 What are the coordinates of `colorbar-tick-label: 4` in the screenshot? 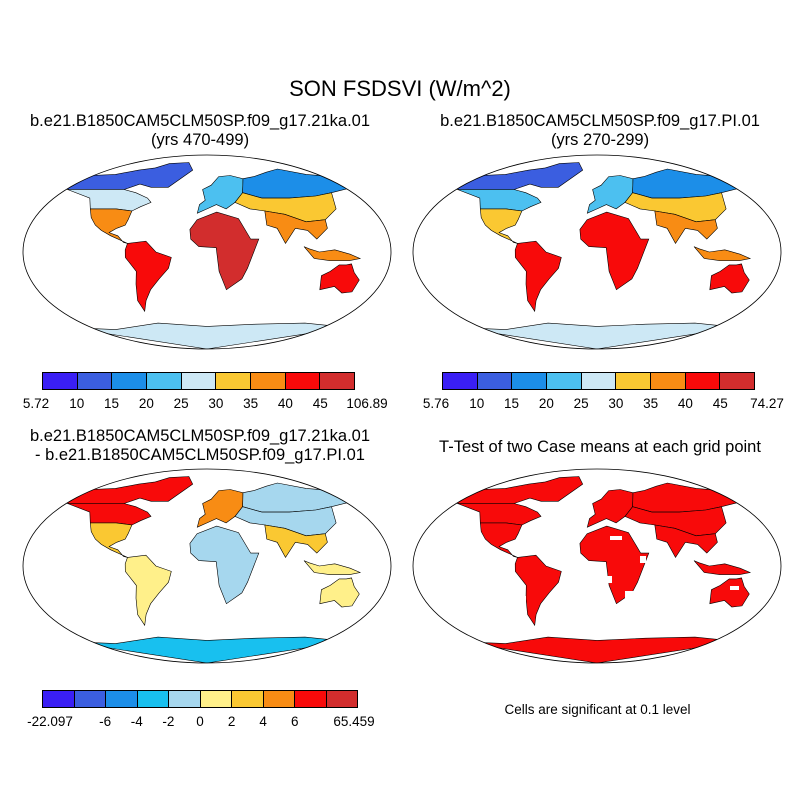 It's located at (263, 721).